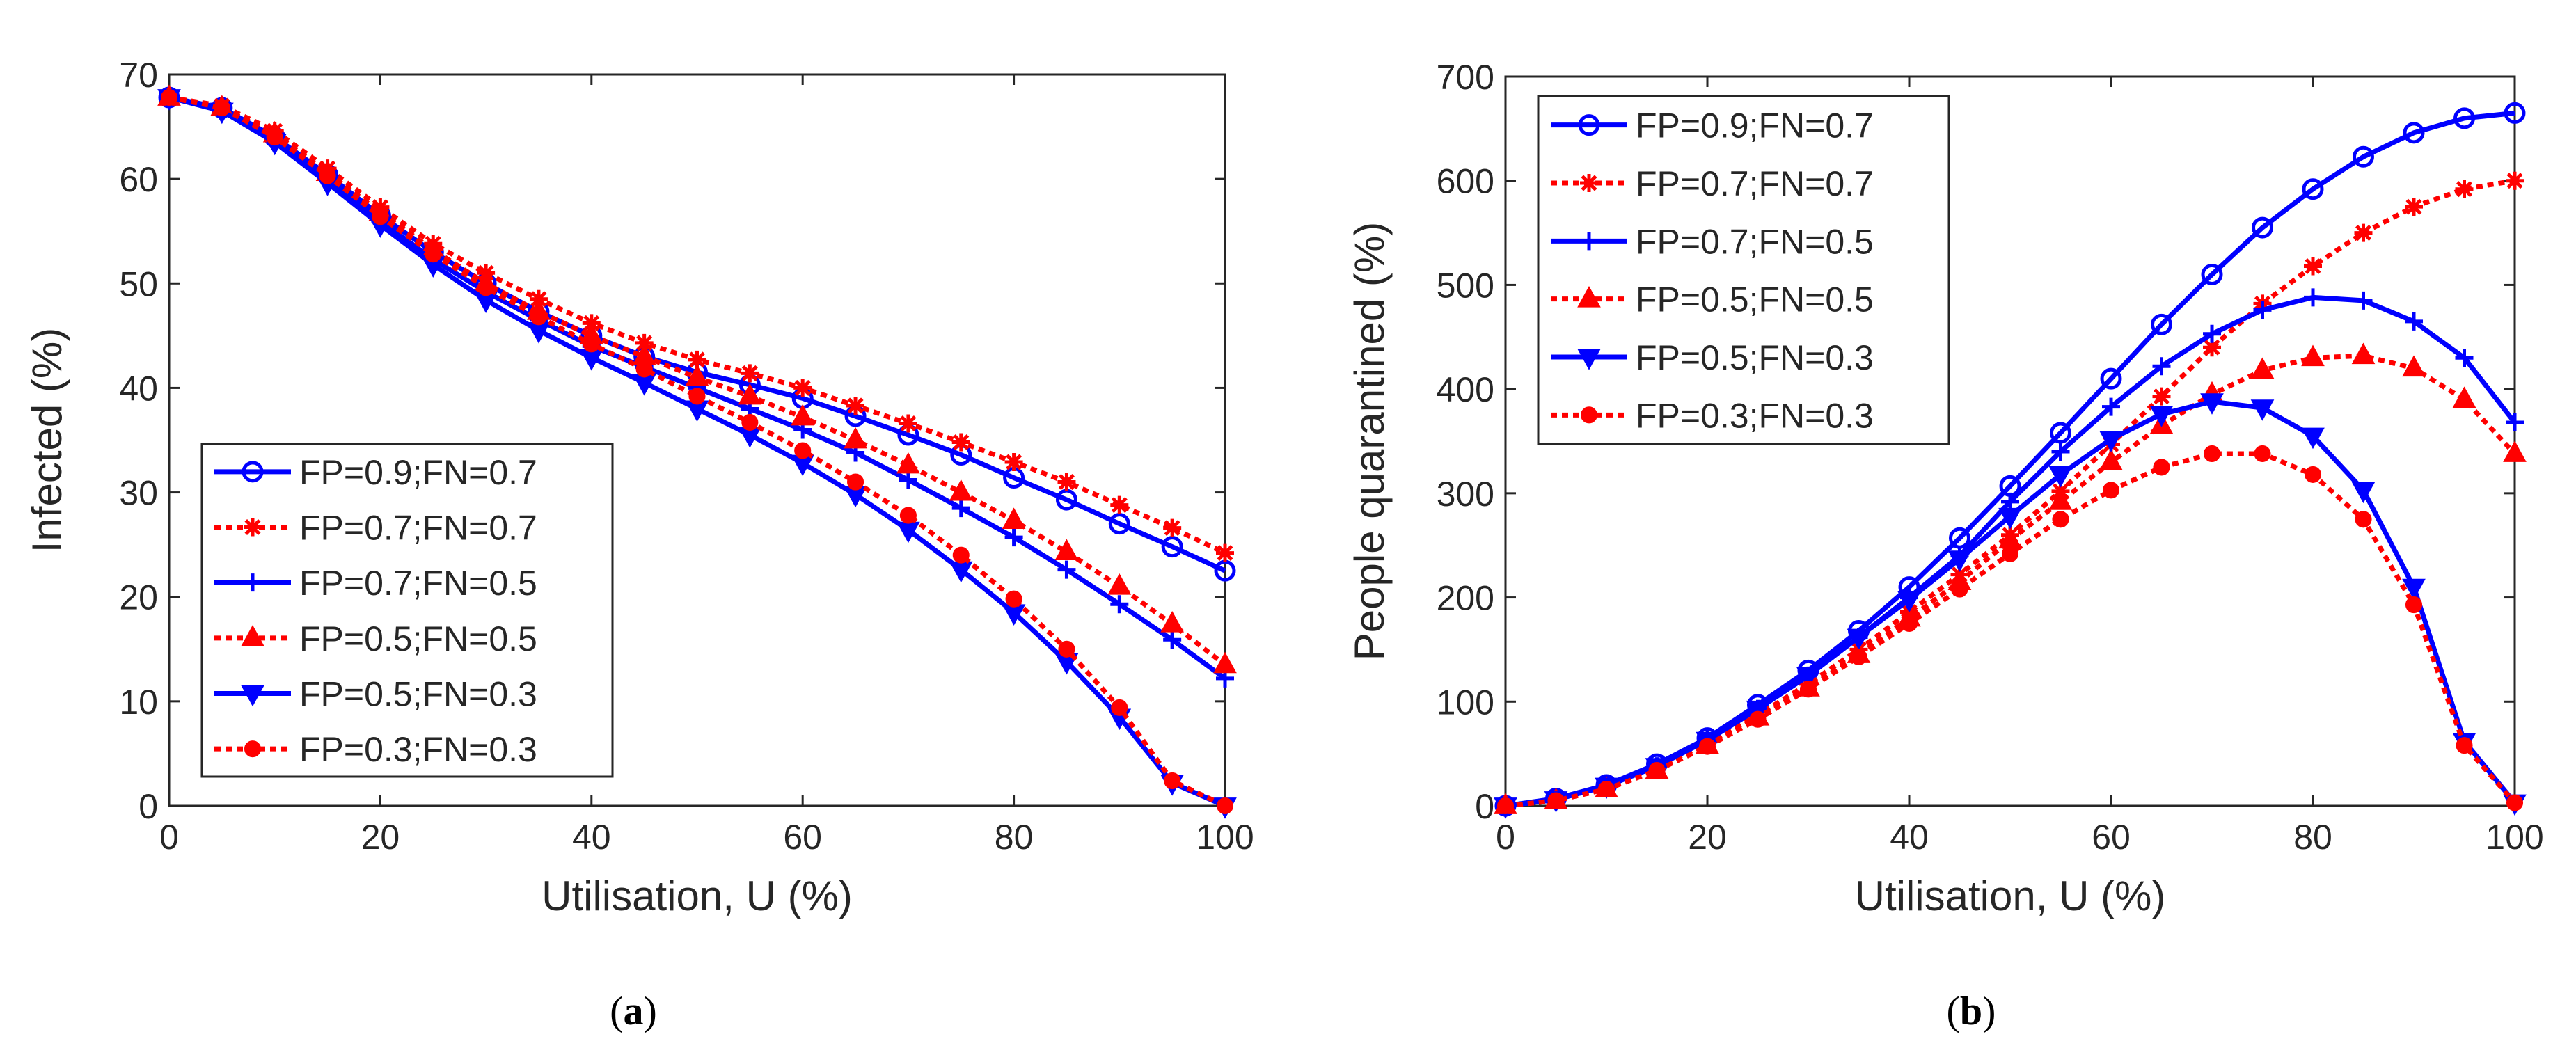 This screenshot has width=2576, height=1064. What do you see at coordinates (1465, 494) in the screenshot?
I see `y-tick-label-b-3: 300` at bounding box center [1465, 494].